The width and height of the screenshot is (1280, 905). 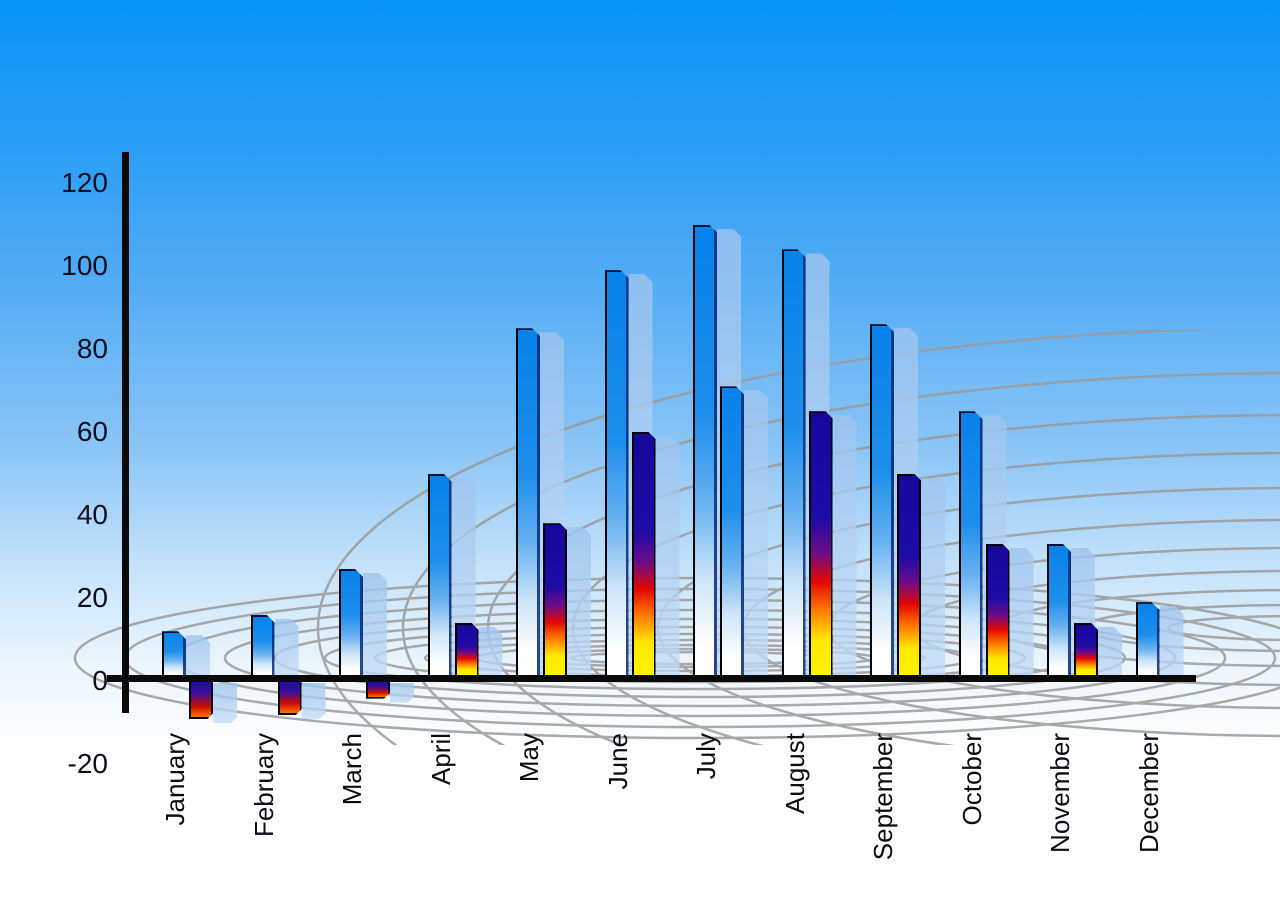 I want to click on bar-shadow-secondary-july, so click(x=756, y=533).